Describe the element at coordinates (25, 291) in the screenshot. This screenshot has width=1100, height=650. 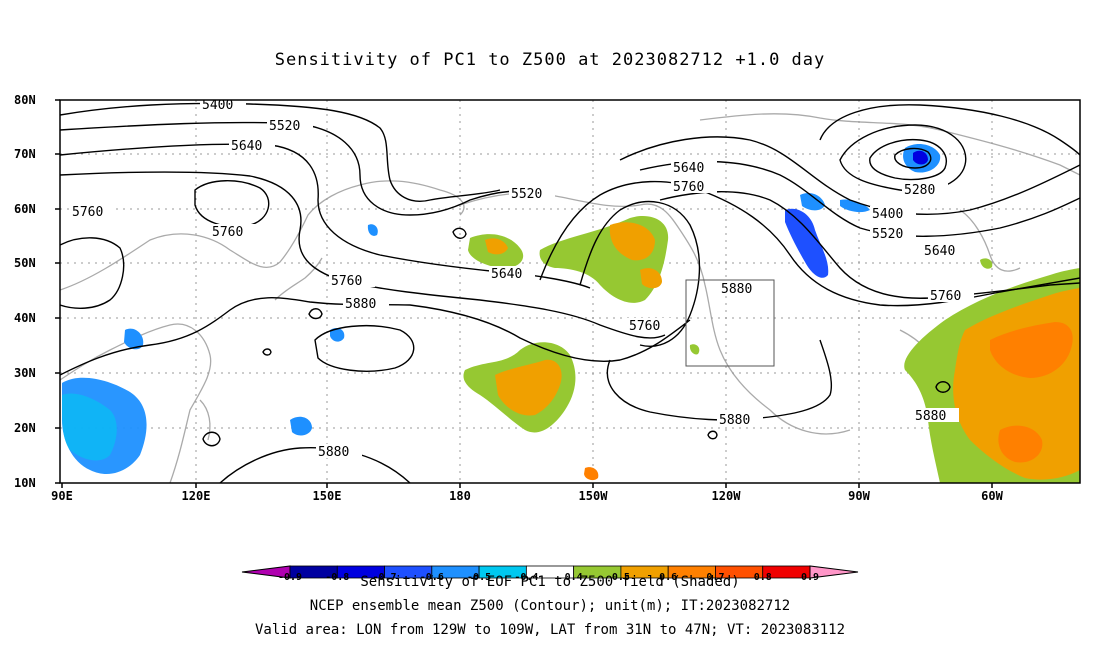
I see `lat-axis: 80N 70N 60N 50N 40N 30N 20N 10N` at that location.